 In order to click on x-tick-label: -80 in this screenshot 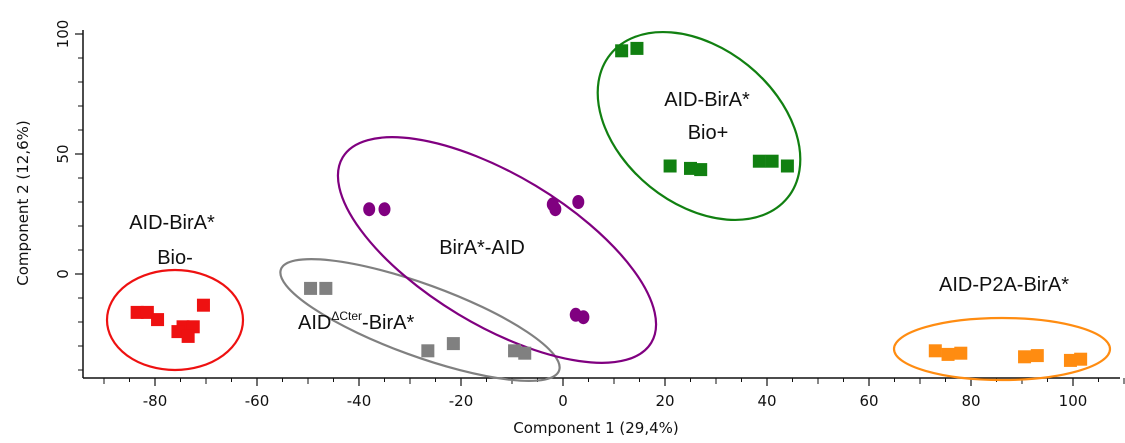, I will do `click(155, 401)`.